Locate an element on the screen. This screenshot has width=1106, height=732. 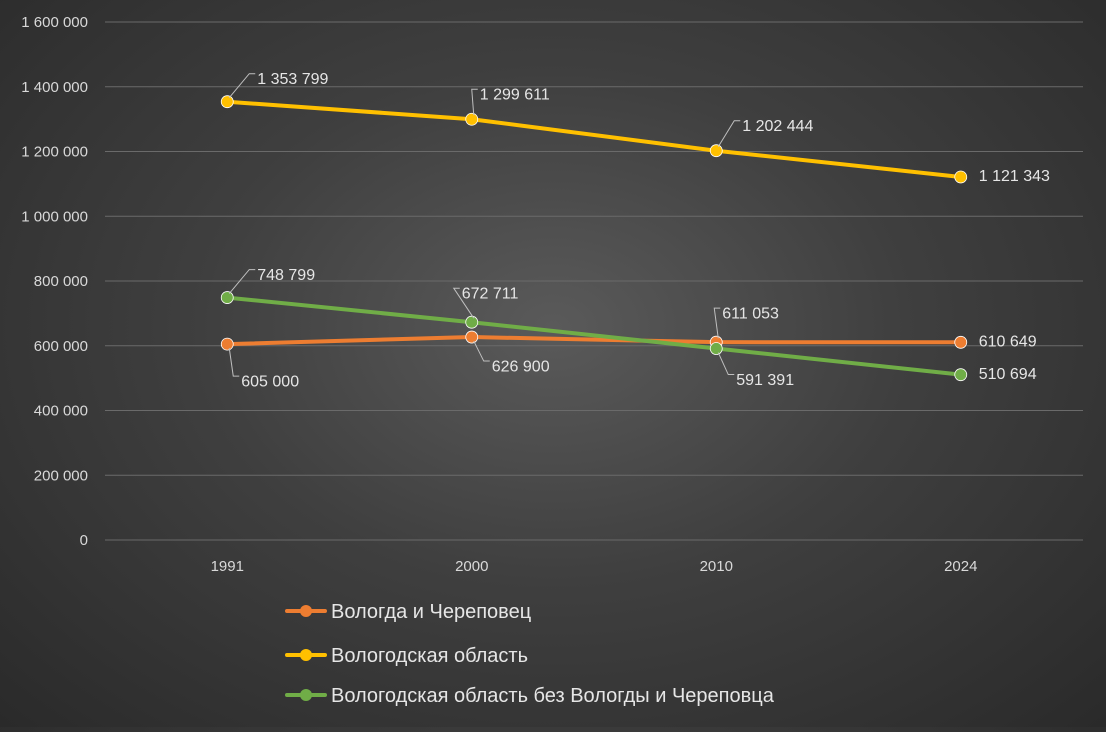
y-tick-label: 600 000 is located at coordinates (61, 346).